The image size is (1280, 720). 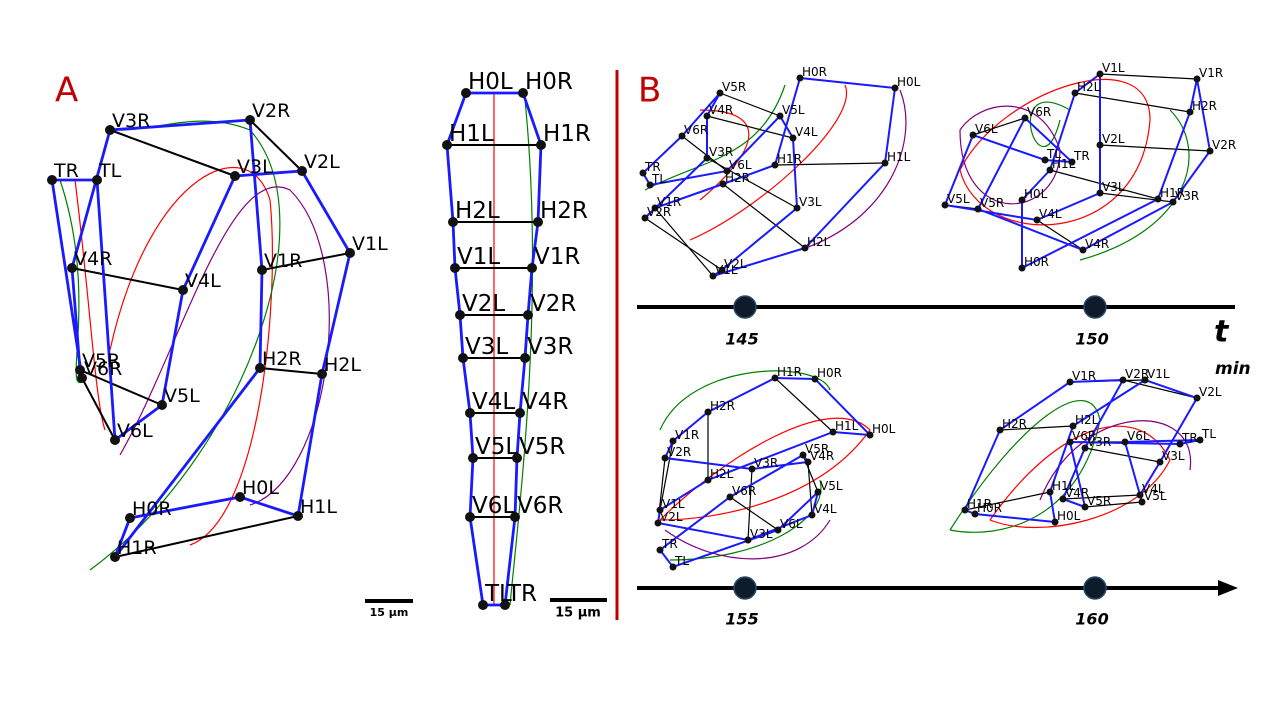 I want to click on node-label: V1R, so click(x=1084, y=376).